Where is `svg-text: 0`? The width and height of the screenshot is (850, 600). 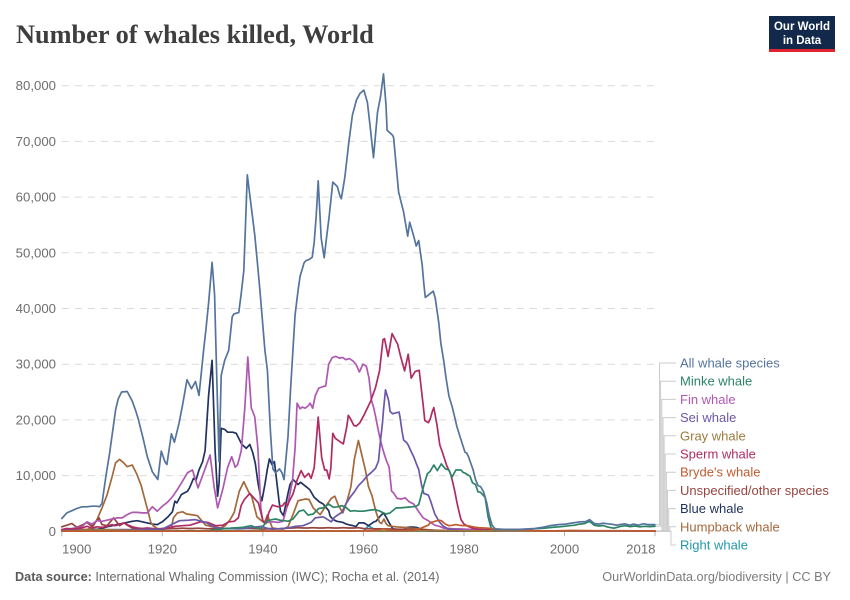 svg-text: 0 is located at coordinates (52, 531).